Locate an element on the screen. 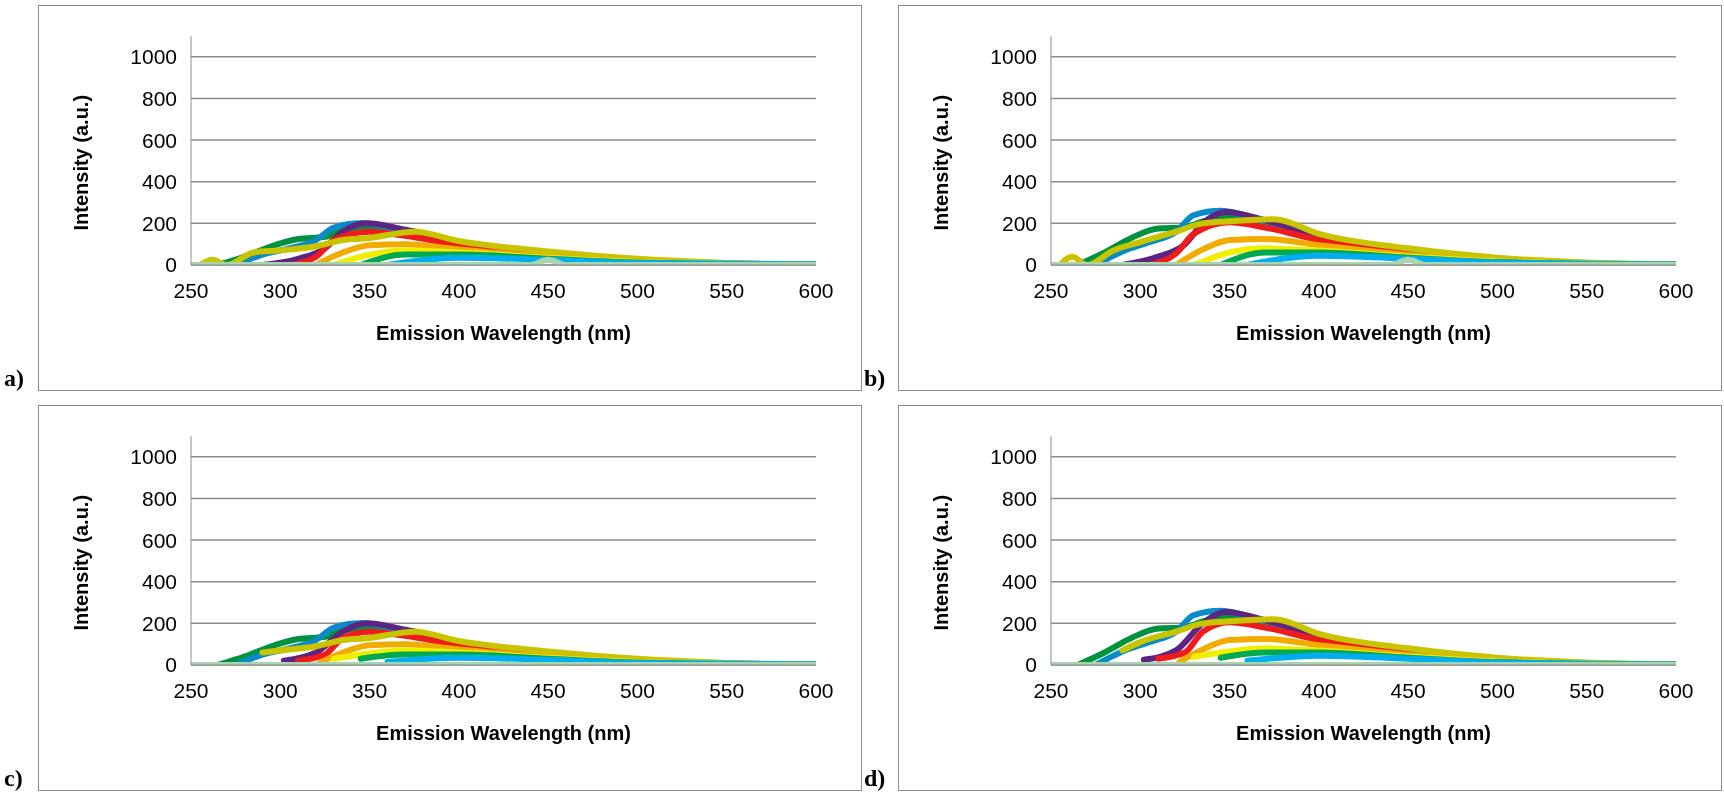  text: d) is located at coordinates (875, 778).